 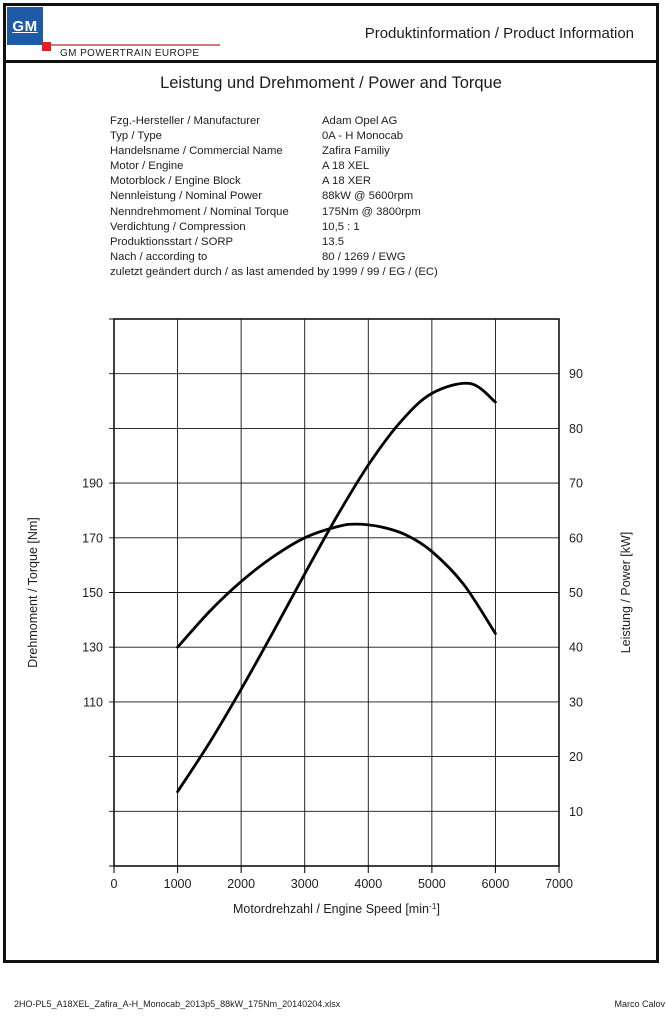 I want to click on left-tick-label: 110, so click(x=93, y=702).